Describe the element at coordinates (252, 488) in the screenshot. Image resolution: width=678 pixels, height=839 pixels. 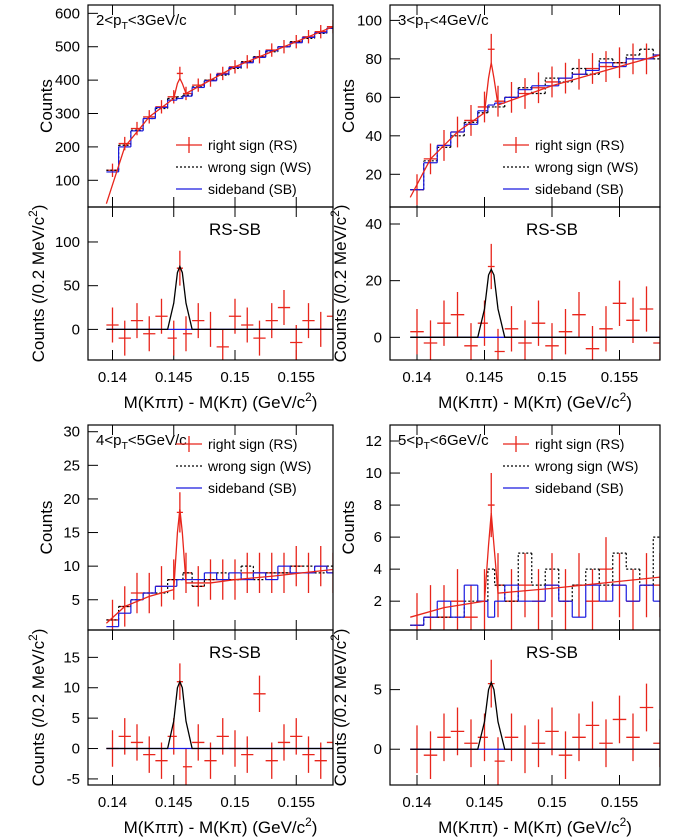
I see `legend-label: sideband (SB)` at that location.